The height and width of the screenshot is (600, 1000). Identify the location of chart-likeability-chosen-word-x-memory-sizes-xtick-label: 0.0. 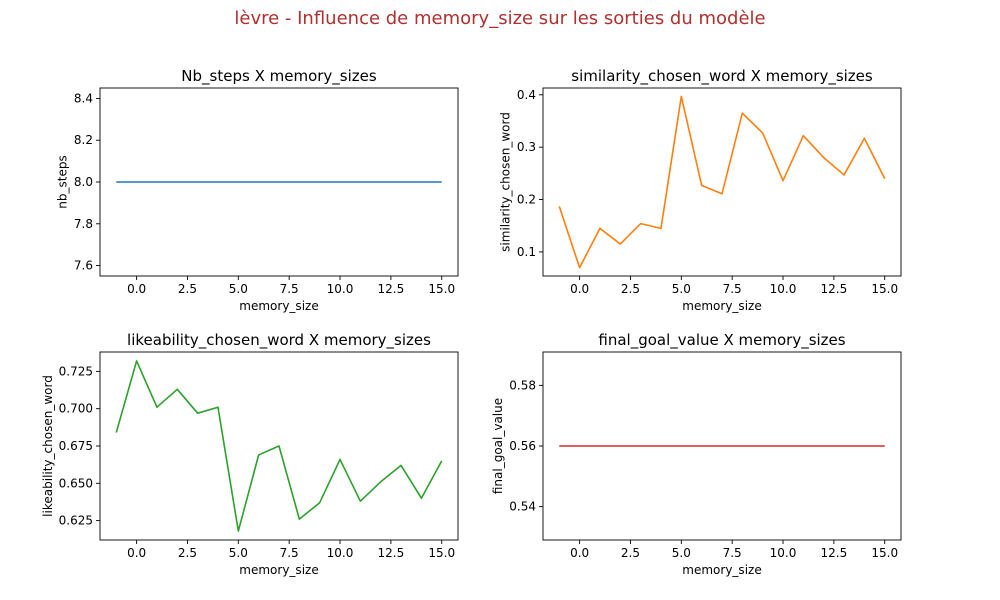
(136, 553).